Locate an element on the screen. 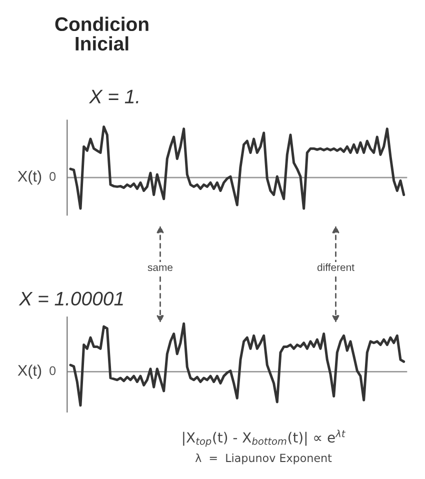 The width and height of the screenshot is (425, 479). text: λ = Liapunov Exponent is located at coordinates (263, 459).